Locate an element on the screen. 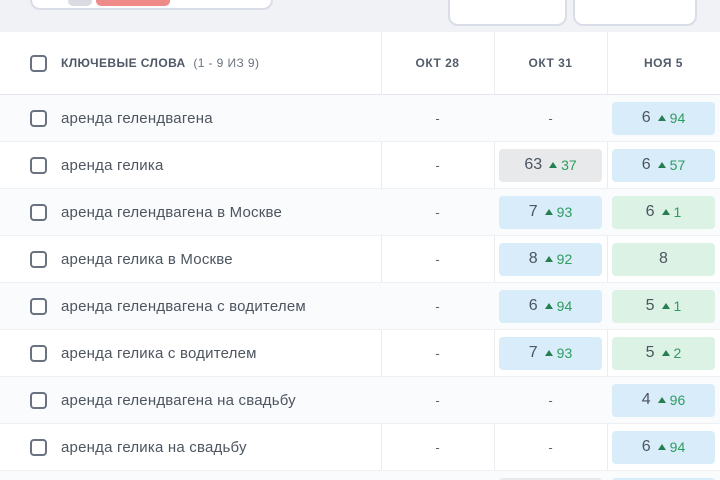  rank-badge: 4 96 is located at coordinates (663, 400).